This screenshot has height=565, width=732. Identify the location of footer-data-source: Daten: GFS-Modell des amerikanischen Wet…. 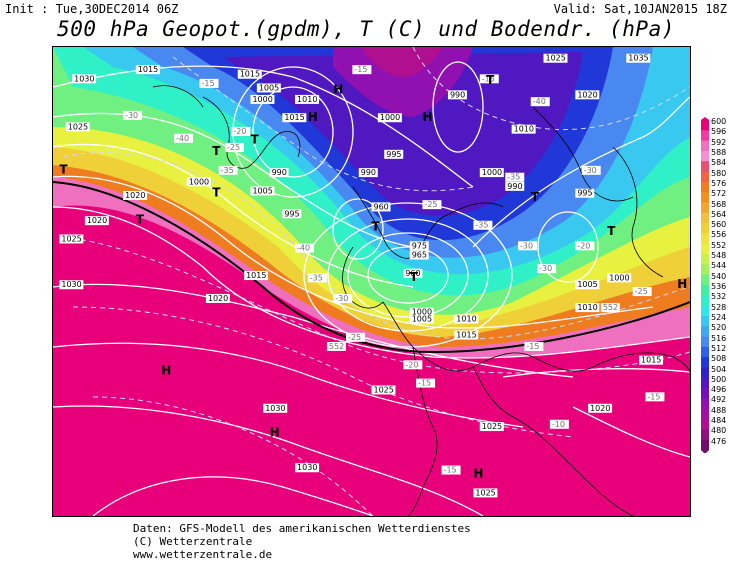
(302, 528).